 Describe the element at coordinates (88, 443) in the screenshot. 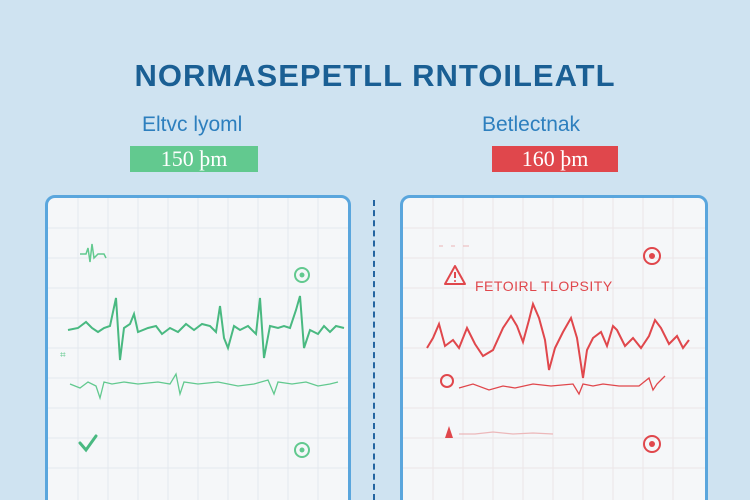

I see `check-icon` at that location.